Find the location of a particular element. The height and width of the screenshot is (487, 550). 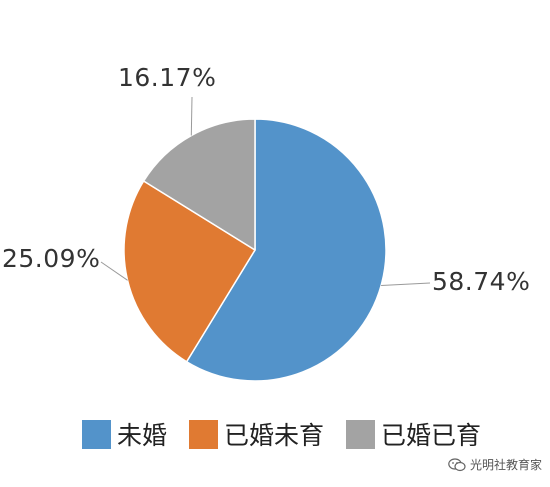

slice-label-unmarried: 58.74% is located at coordinates (481, 281).